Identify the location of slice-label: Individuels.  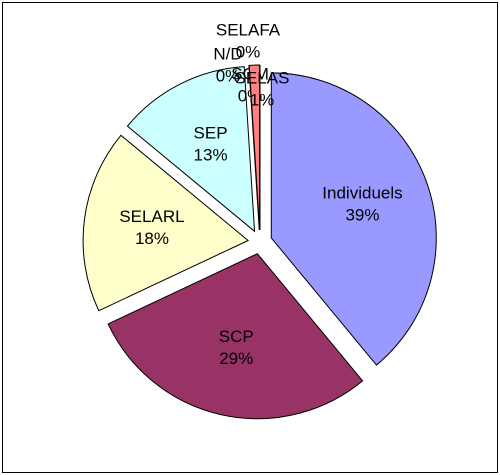
(362, 193).